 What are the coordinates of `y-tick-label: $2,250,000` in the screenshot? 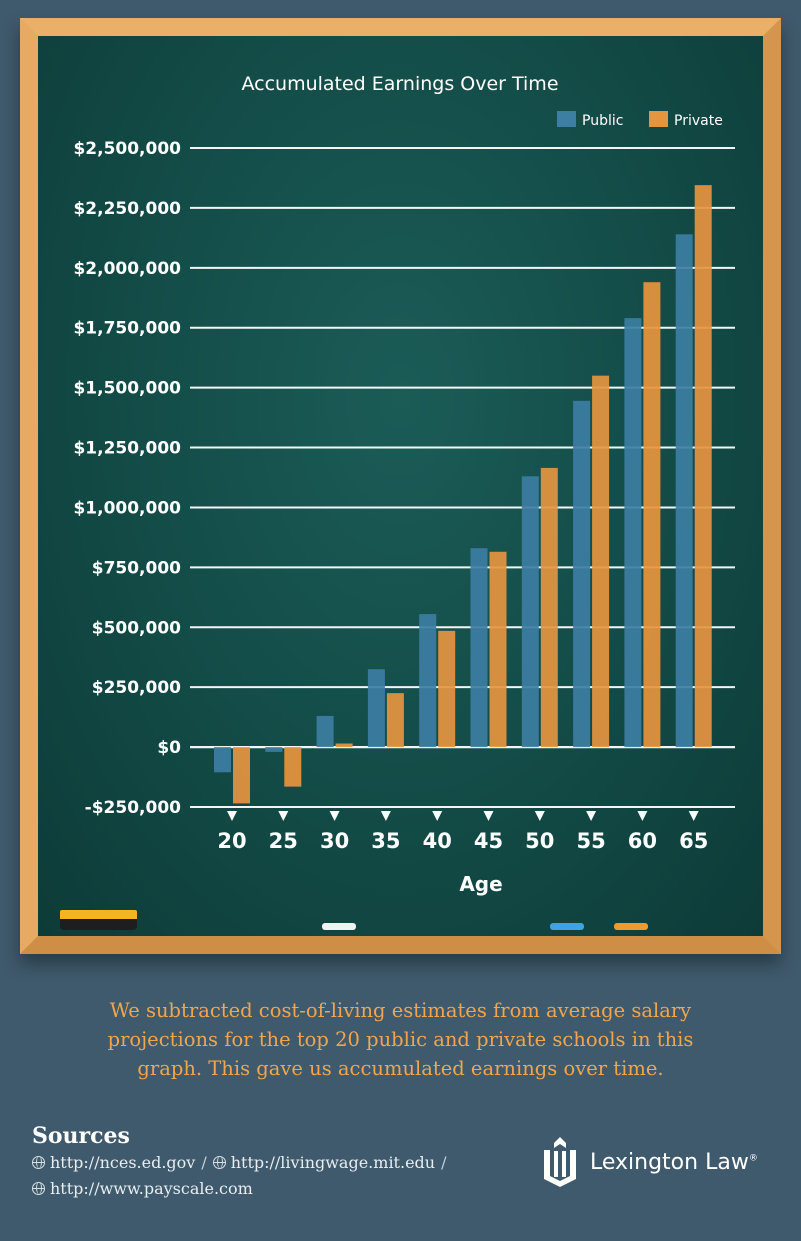 It's located at (127, 209).